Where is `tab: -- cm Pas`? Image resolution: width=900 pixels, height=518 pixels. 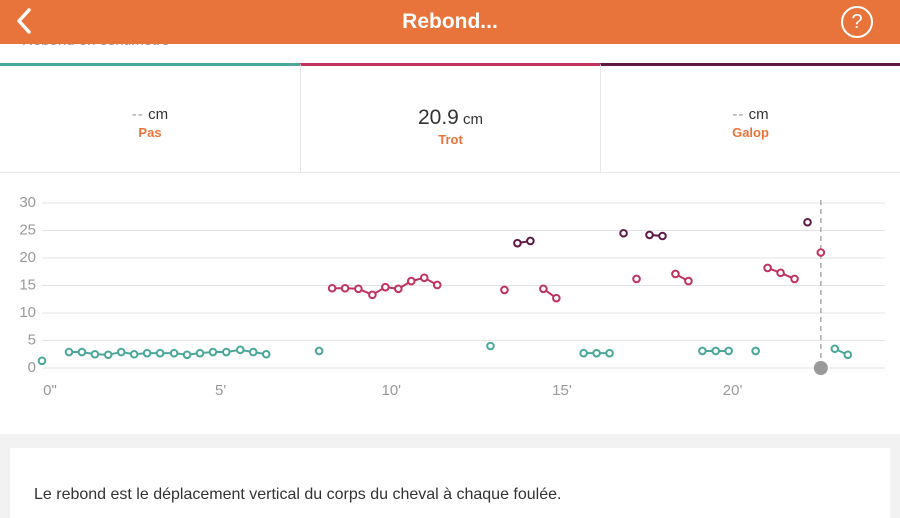 tab: -- cm Pas is located at coordinates (150, 118).